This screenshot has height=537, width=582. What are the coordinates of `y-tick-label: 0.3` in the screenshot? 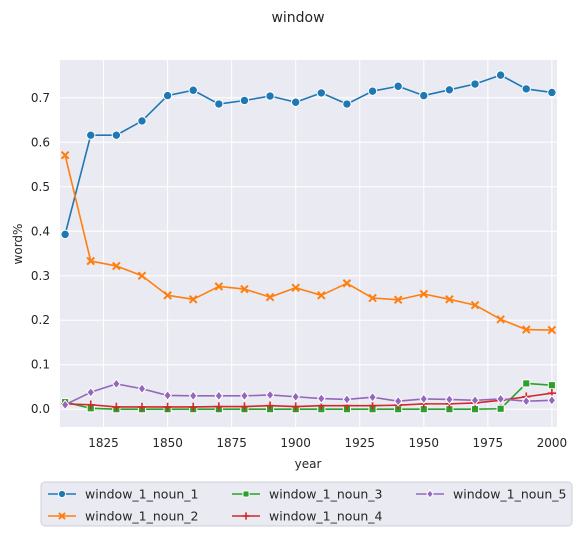 It's located at (40, 276).